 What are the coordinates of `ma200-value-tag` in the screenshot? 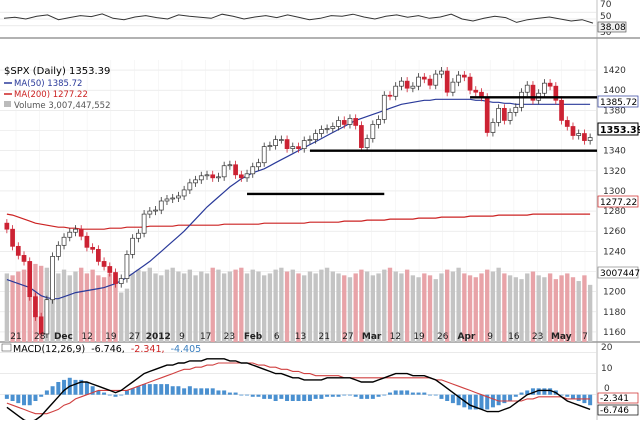 It's located at (618, 201).